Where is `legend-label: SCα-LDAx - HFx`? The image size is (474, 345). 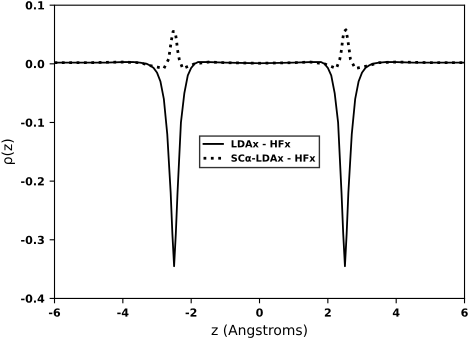 legend-label: SCα-LDAx - HFx is located at coordinates (273, 158).